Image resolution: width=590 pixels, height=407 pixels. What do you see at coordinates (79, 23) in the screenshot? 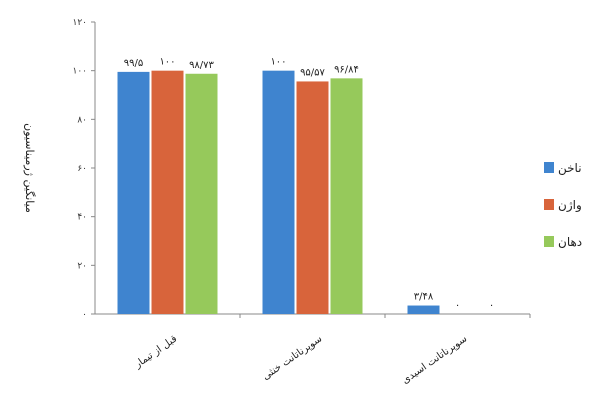
I see `y-tick-label: ۱۲۰` at bounding box center [79, 23].